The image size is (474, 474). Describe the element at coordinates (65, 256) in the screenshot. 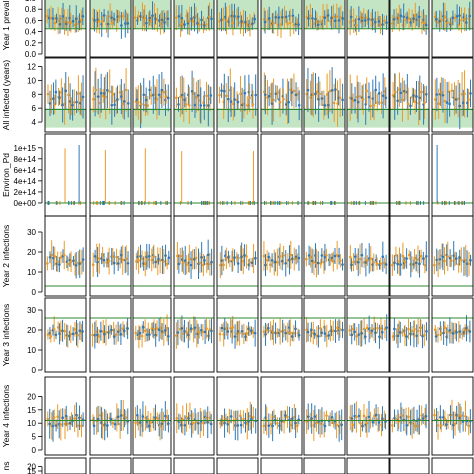

I see `panel-r4-c1` at that location.